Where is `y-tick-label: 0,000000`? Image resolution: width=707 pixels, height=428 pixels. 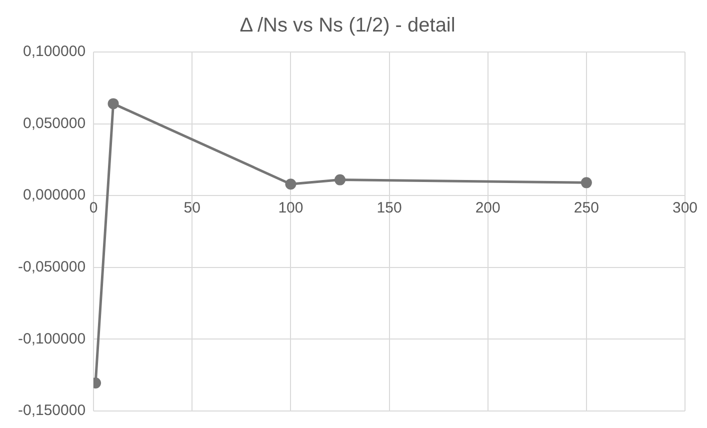 y-tick-label: 0,000000 is located at coordinates (54, 195).